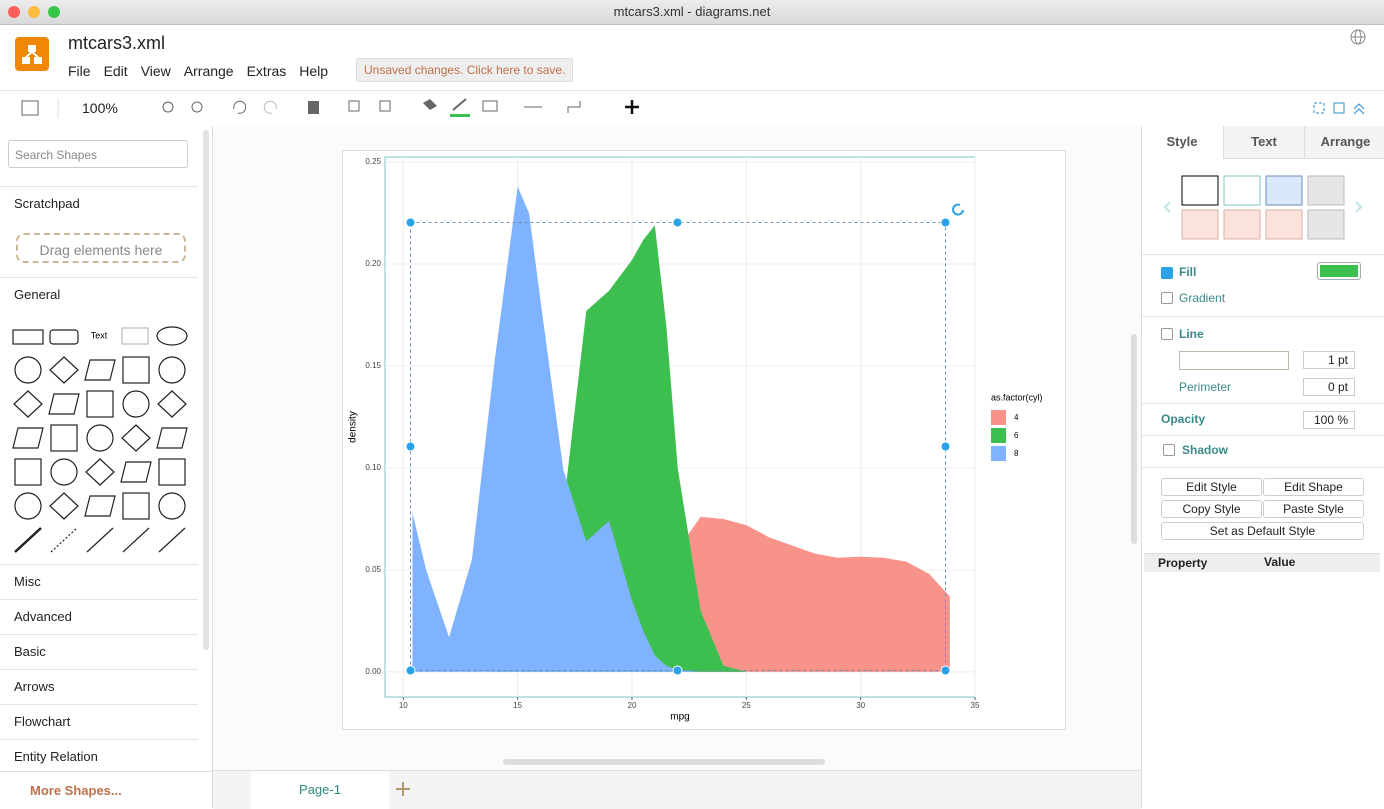 Image resolution: width=1384 pixels, height=809 pixels. What do you see at coordinates (1358, 38) in the screenshot?
I see `language-icon` at bounding box center [1358, 38].